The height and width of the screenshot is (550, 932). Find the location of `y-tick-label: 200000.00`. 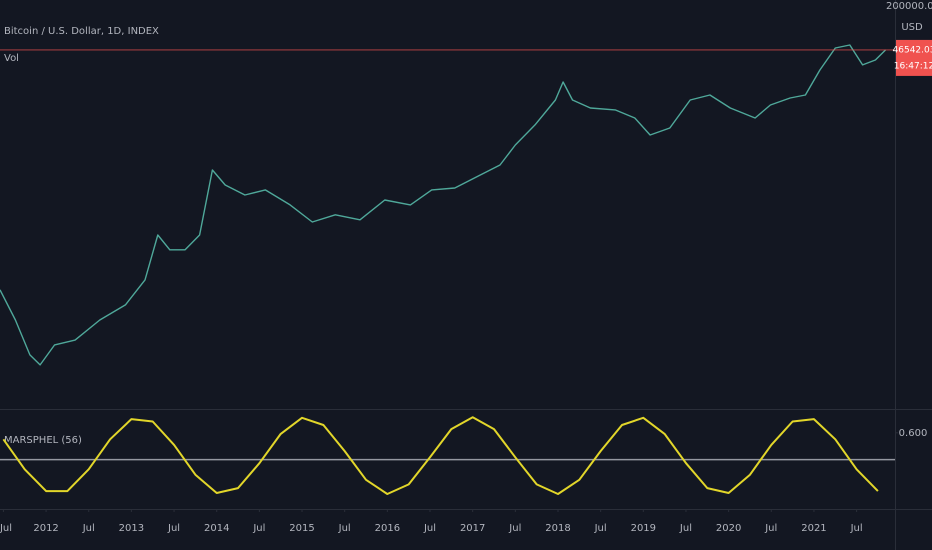

y-tick-label: 200000.00 is located at coordinates (909, 6).